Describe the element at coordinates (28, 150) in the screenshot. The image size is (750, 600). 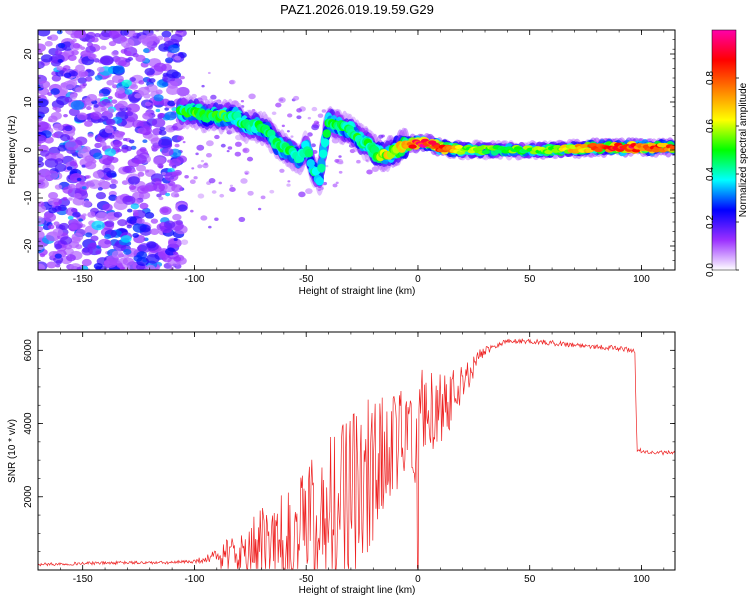
I see `y-tick-label: 0` at that location.